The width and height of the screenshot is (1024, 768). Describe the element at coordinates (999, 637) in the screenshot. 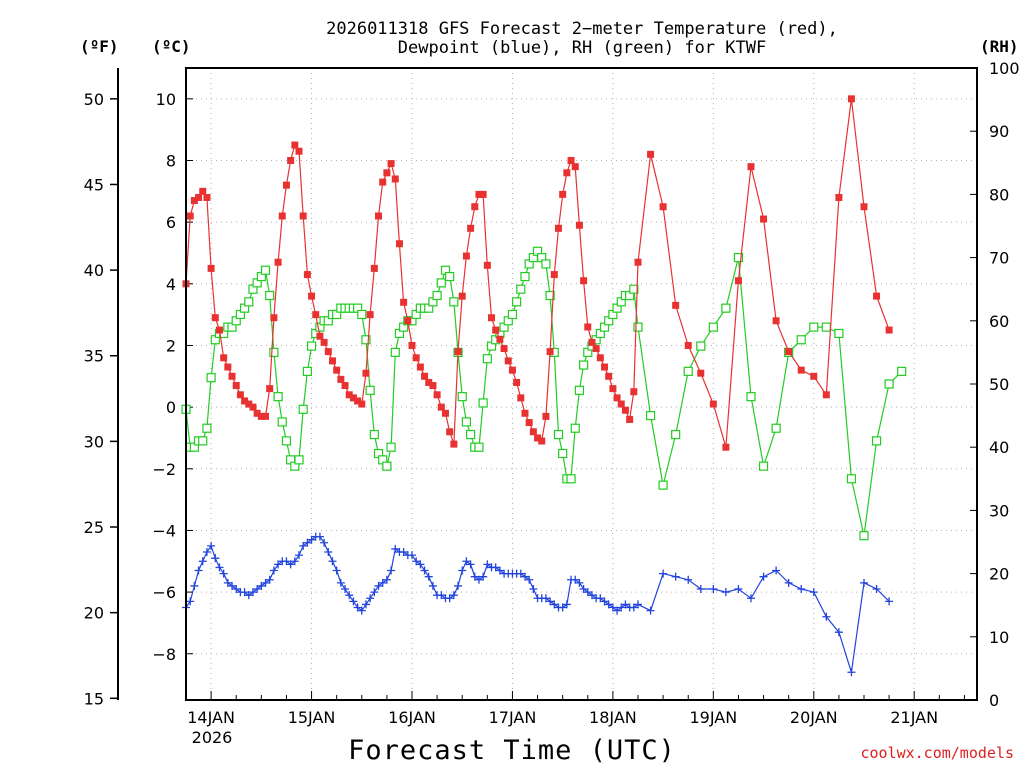

I see `rh-tick-label: 10` at that location.